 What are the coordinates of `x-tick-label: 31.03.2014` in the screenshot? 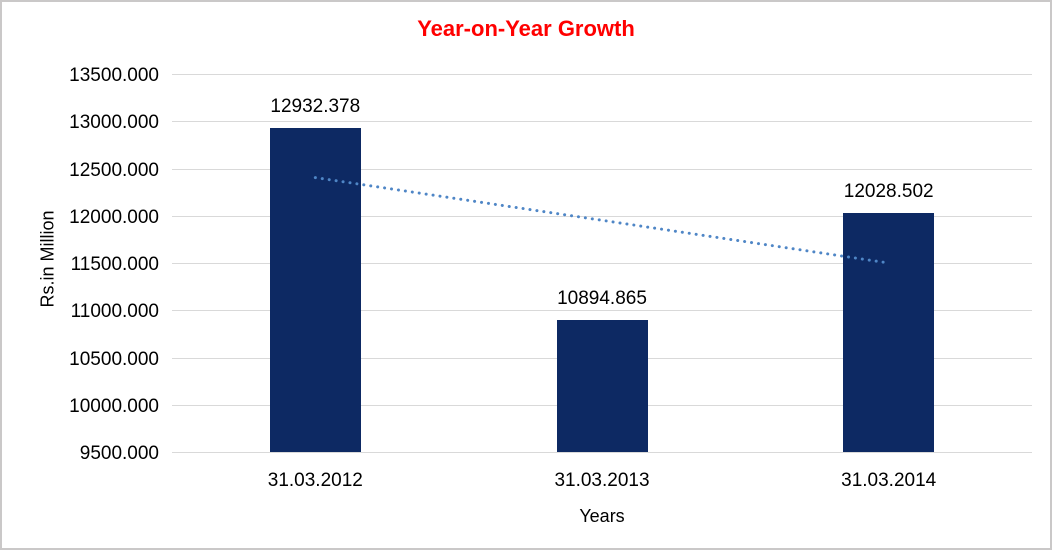 It's located at (889, 480).